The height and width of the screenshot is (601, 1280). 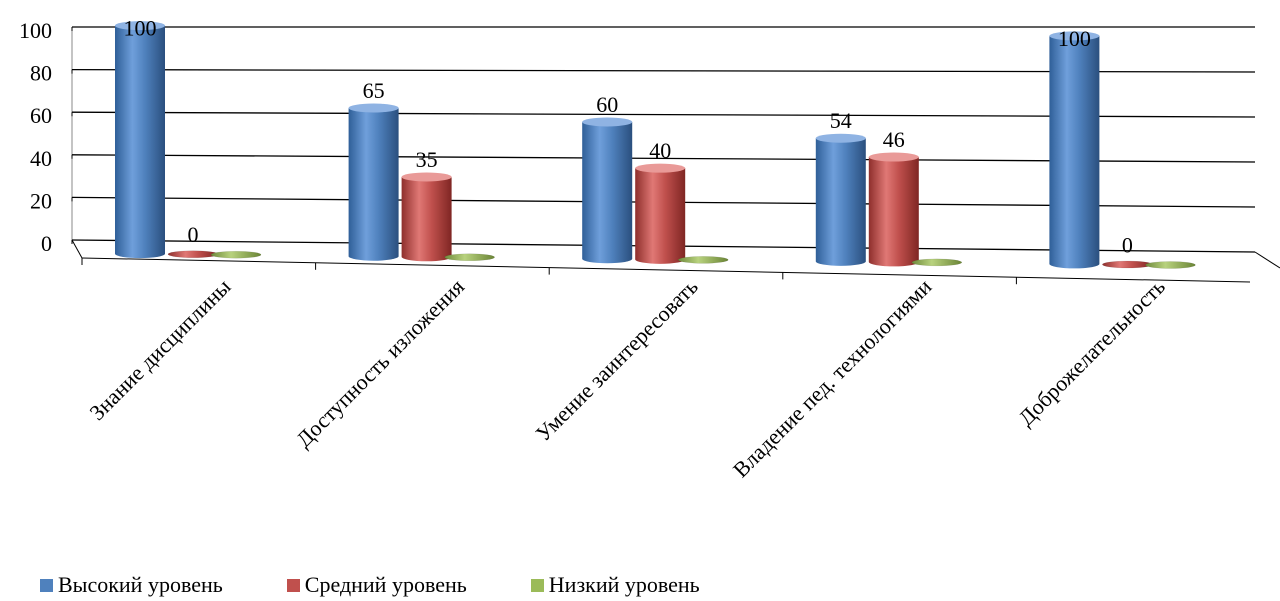 What do you see at coordinates (140, 584) in the screenshot?
I see `legend-label: Высокий уровень` at bounding box center [140, 584].